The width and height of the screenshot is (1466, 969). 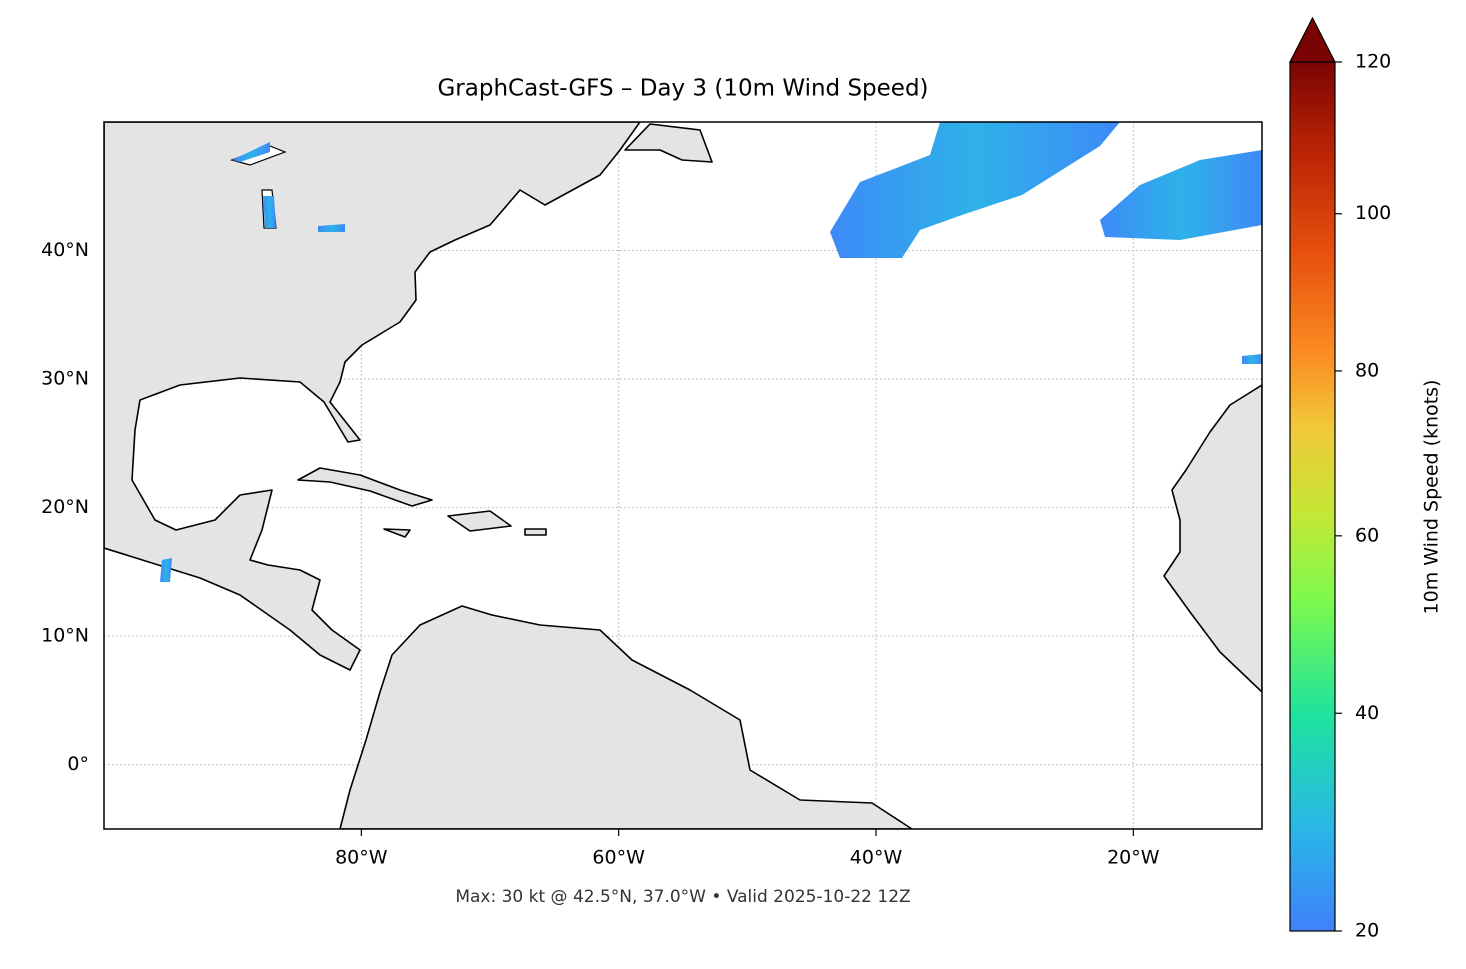 I want to click on south-america, so click(x=626, y=717).